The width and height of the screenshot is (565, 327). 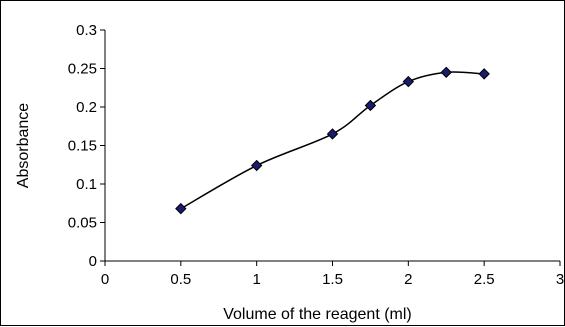 I want to click on x-tick-label: 2.5, so click(x=484, y=279).